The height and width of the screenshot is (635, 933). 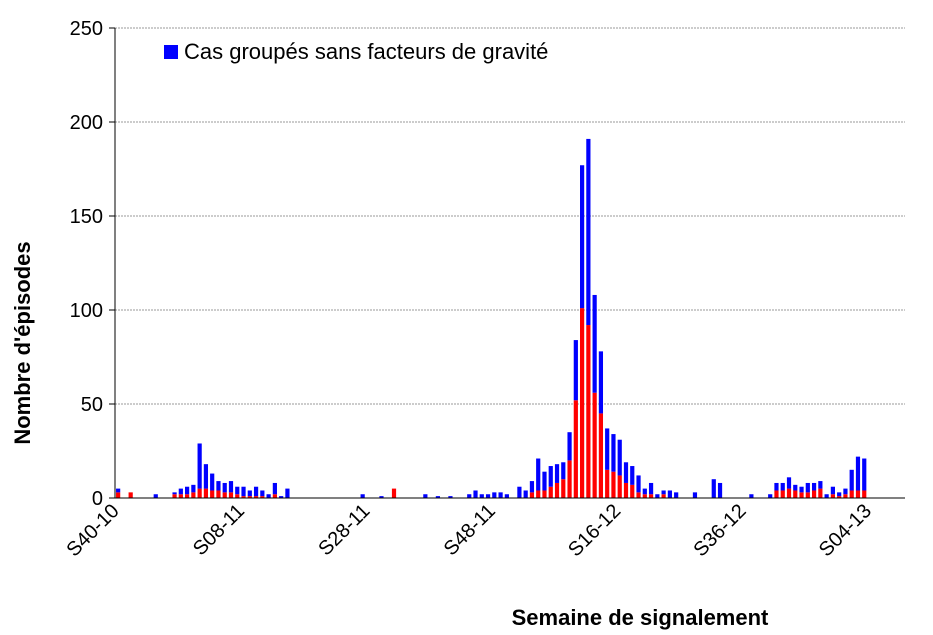 What do you see at coordinates (344, 530) in the screenshot?
I see `x-tick-label: S28-11` at bounding box center [344, 530].